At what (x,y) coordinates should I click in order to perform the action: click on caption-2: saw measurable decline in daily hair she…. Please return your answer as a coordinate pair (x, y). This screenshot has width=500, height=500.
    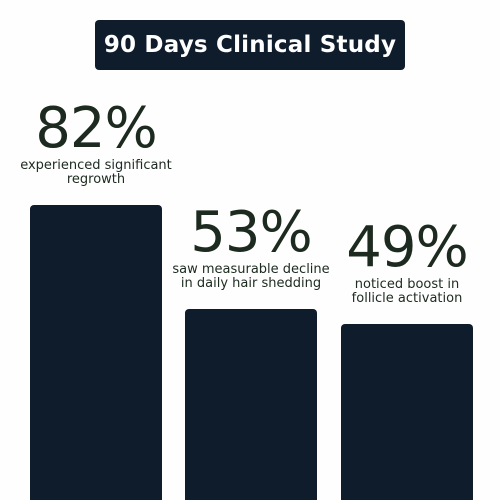
    Looking at the image, I should click on (251, 277).